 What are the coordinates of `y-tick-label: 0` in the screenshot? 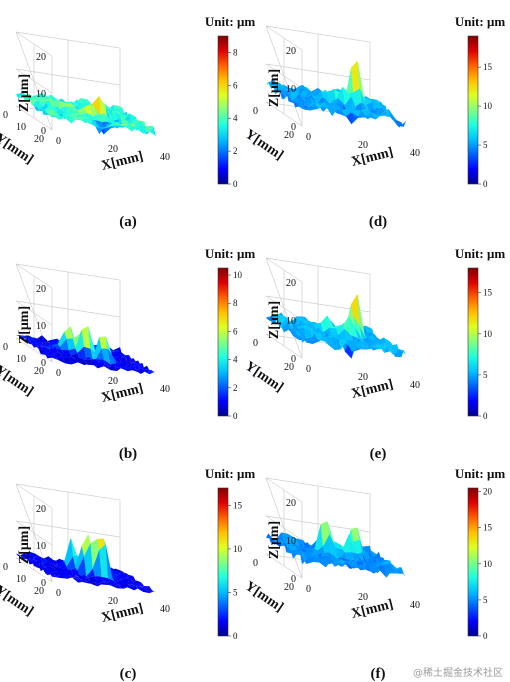 It's located at (255, 111).